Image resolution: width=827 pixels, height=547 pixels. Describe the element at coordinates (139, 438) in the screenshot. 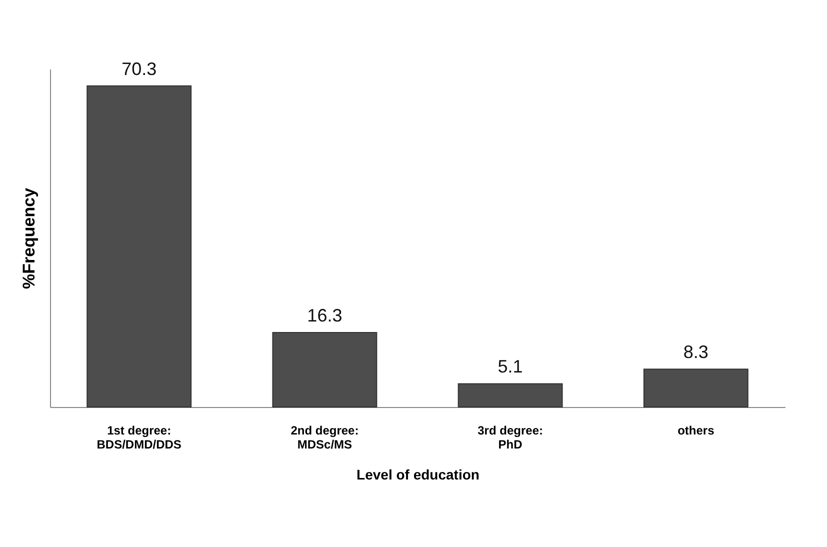

I see `x-tick-label: 1st degree: BDS/DMD/DDS` at that location.